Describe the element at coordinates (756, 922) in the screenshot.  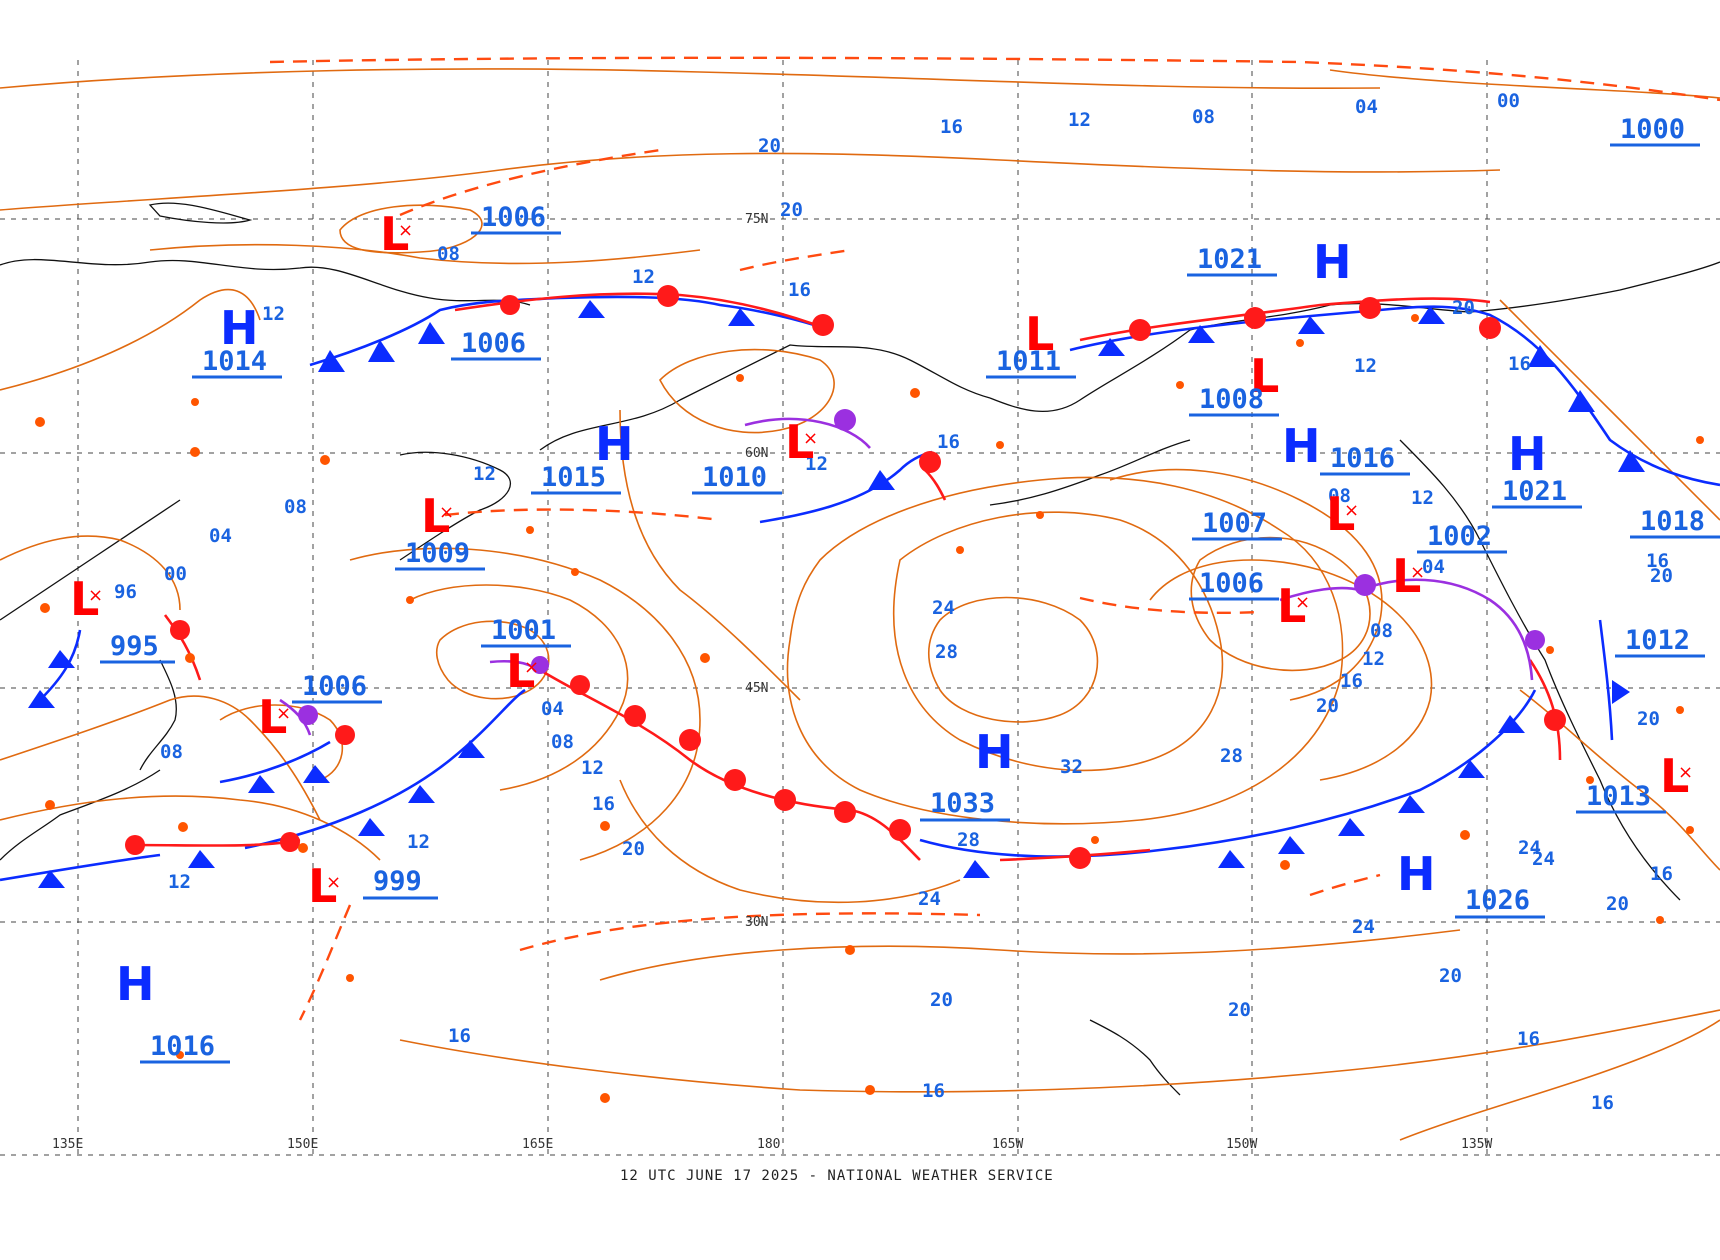
I see `lat-label: 30N` at that location.